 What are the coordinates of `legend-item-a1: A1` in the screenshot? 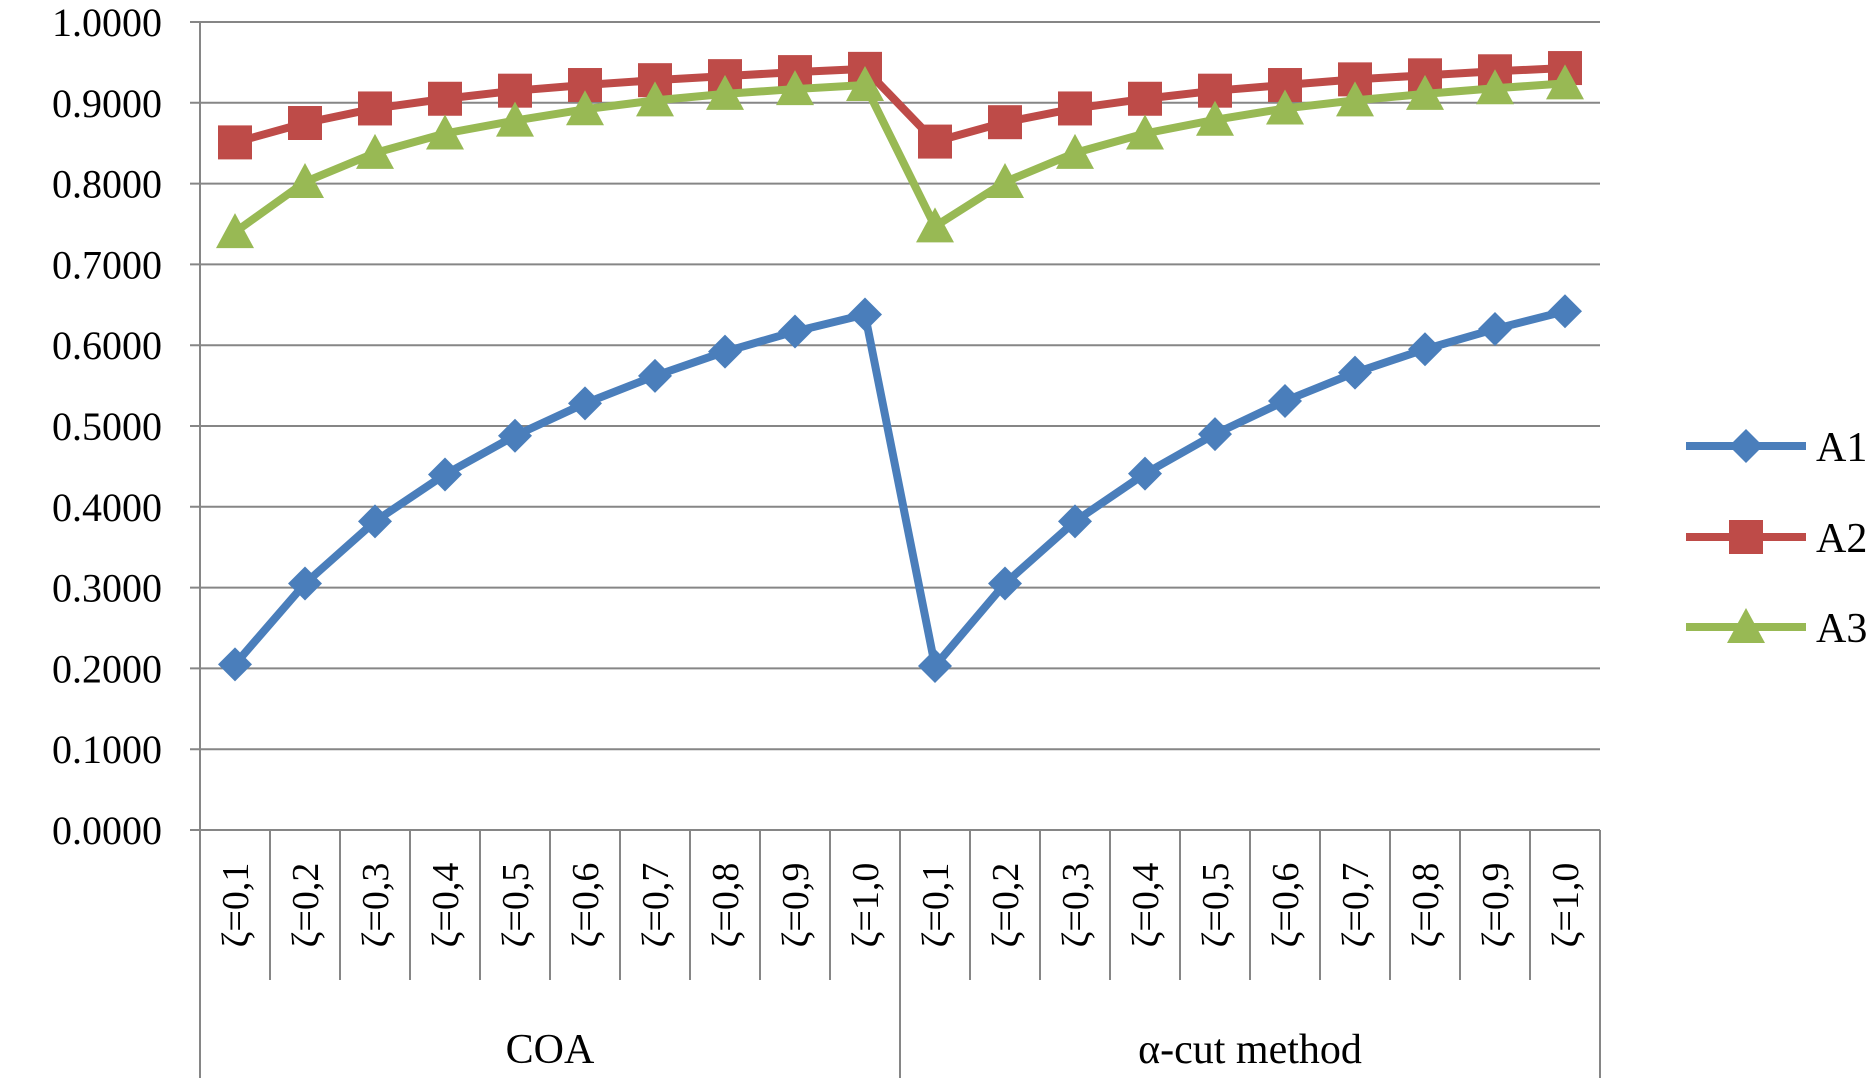 It's located at (1776, 448).